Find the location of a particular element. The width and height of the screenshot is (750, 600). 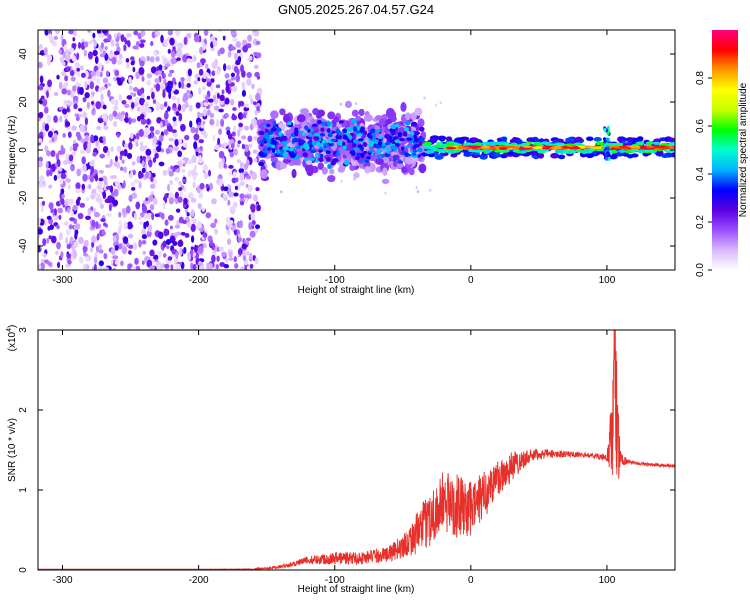

line-halo is located at coordinates (621, 138).